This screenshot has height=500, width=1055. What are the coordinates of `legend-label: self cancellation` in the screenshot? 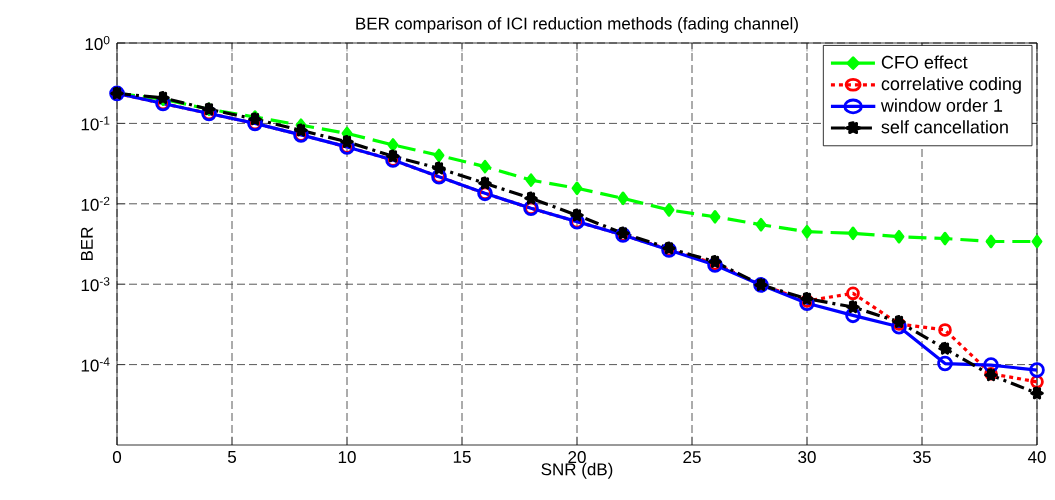 It's located at (944, 127).